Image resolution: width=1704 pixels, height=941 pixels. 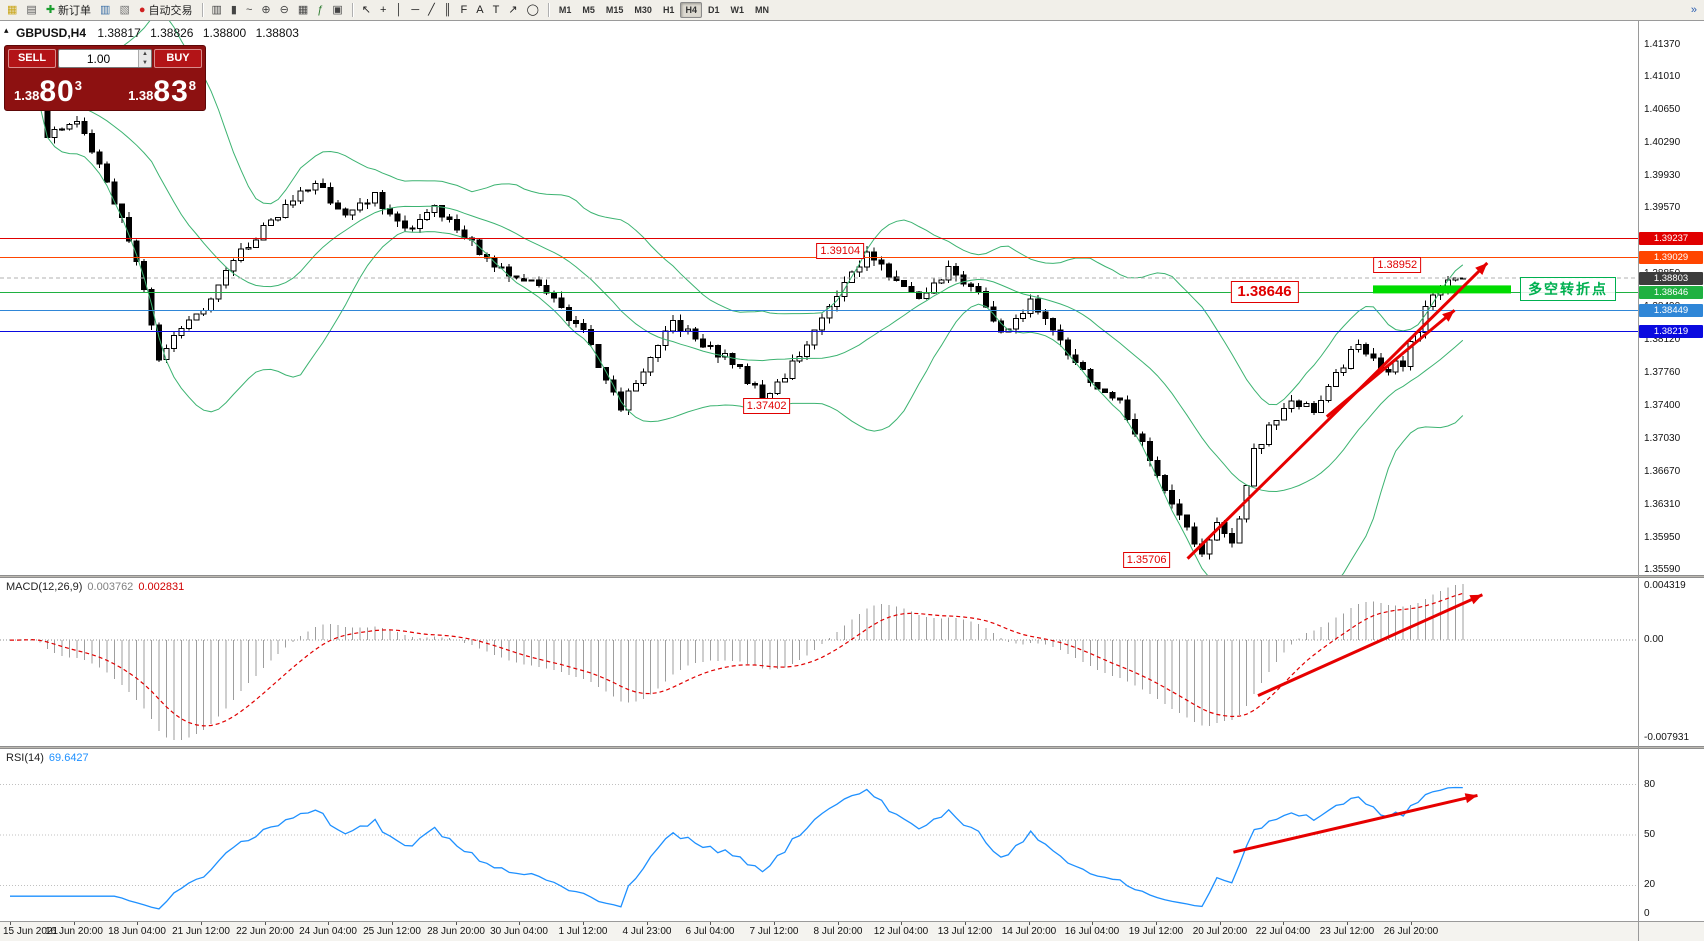 I want to click on shapes-tool-button: ◯, so click(x=533, y=10).